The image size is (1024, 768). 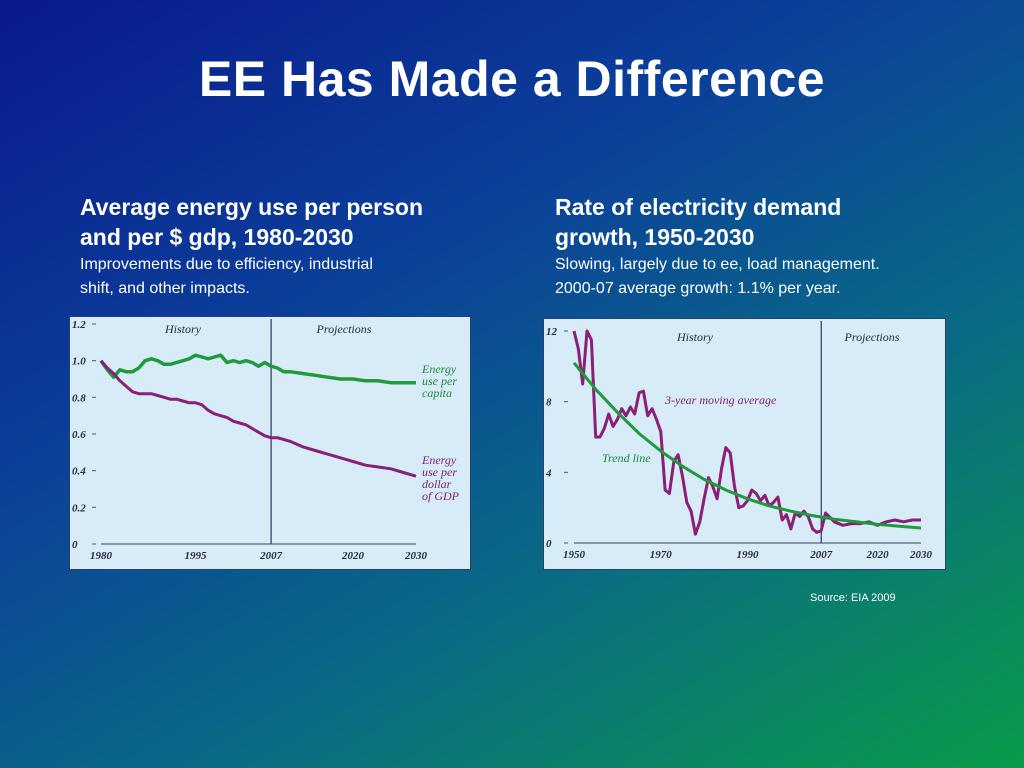 What do you see at coordinates (217, 237) in the screenshot?
I see `left-caption-heading-line-2: and per $ gdp, 1980-2030` at bounding box center [217, 237].